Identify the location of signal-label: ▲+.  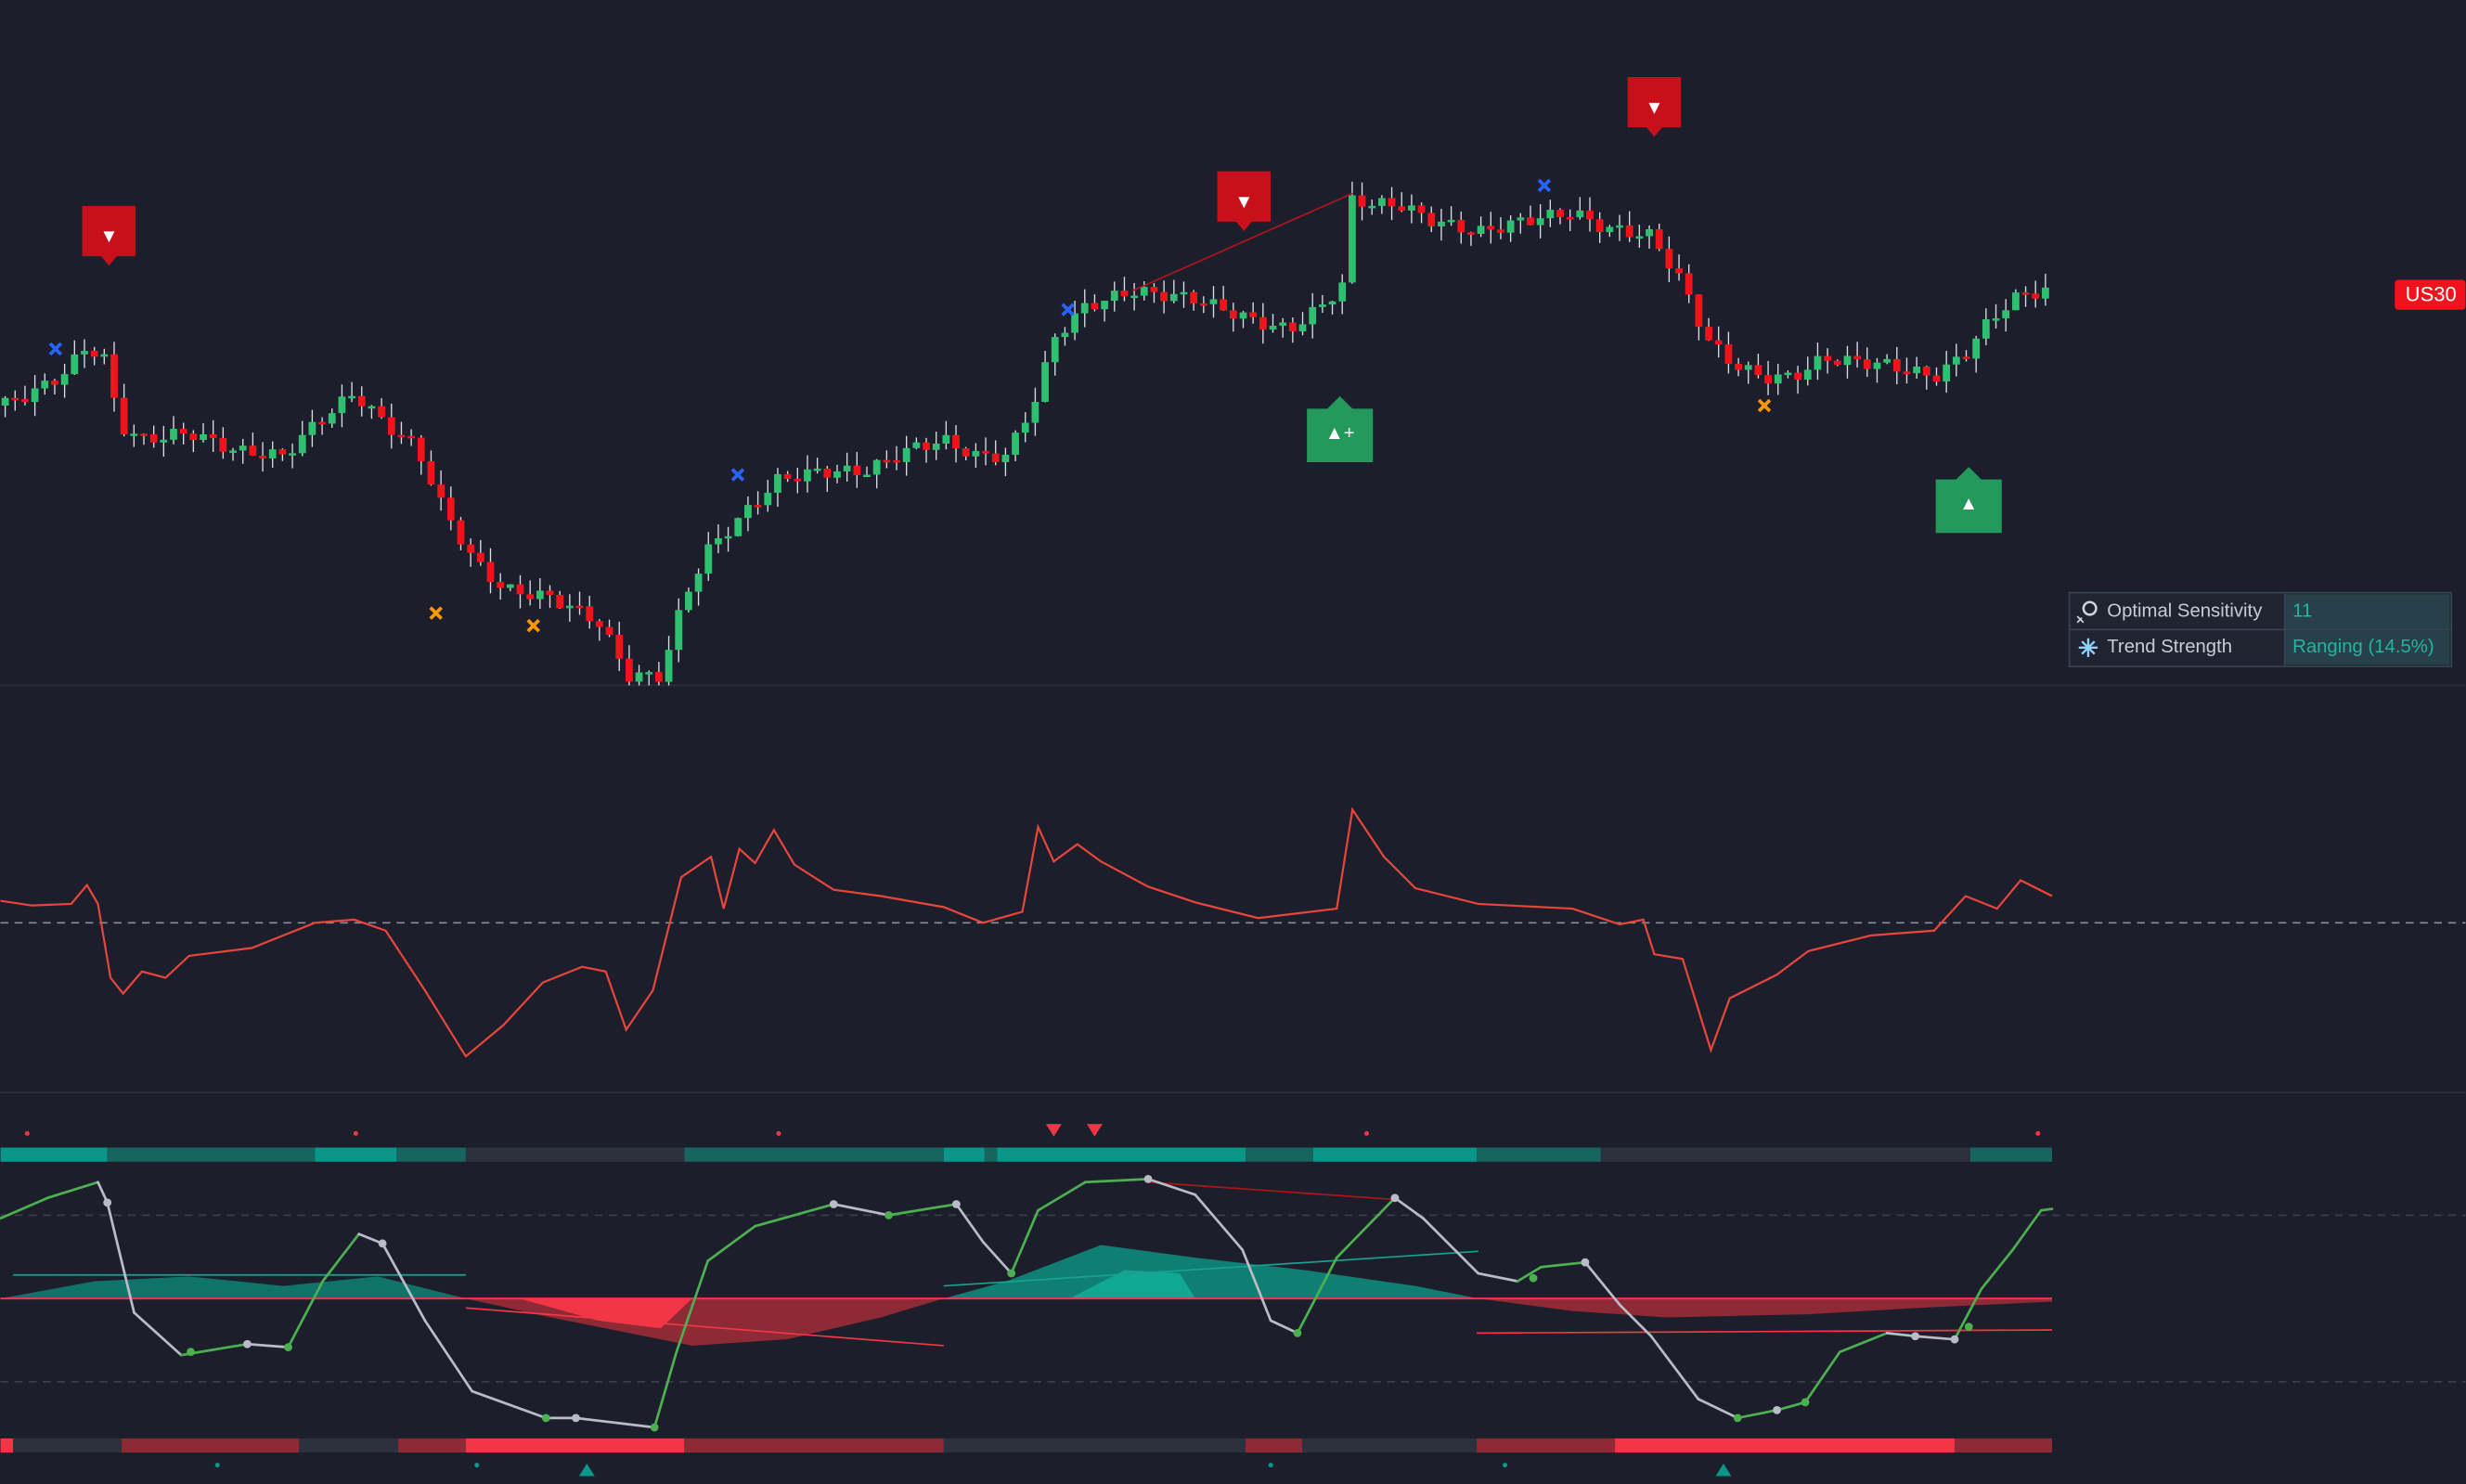
(1340, 434).